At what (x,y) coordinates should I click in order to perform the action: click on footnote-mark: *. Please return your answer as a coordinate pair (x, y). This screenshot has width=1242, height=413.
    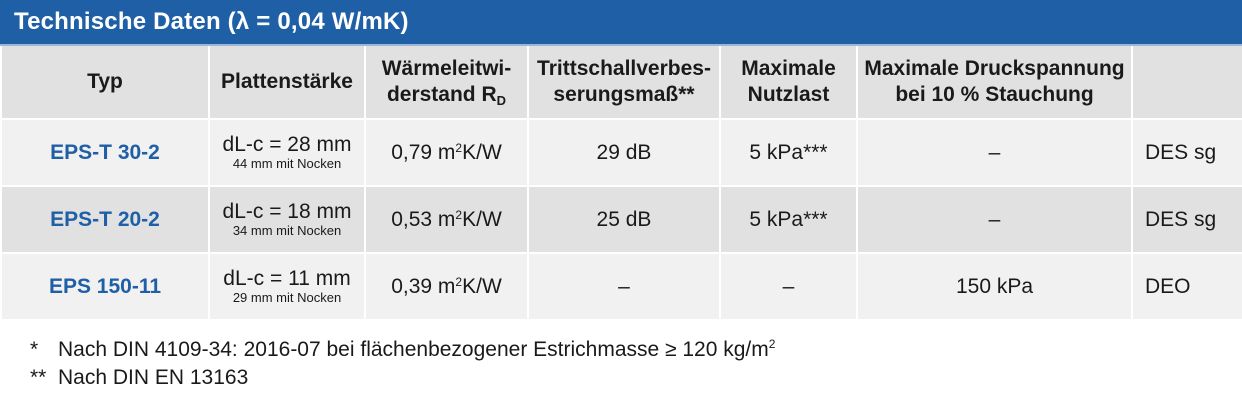
    Looking at the image, I should click on (34, 349).